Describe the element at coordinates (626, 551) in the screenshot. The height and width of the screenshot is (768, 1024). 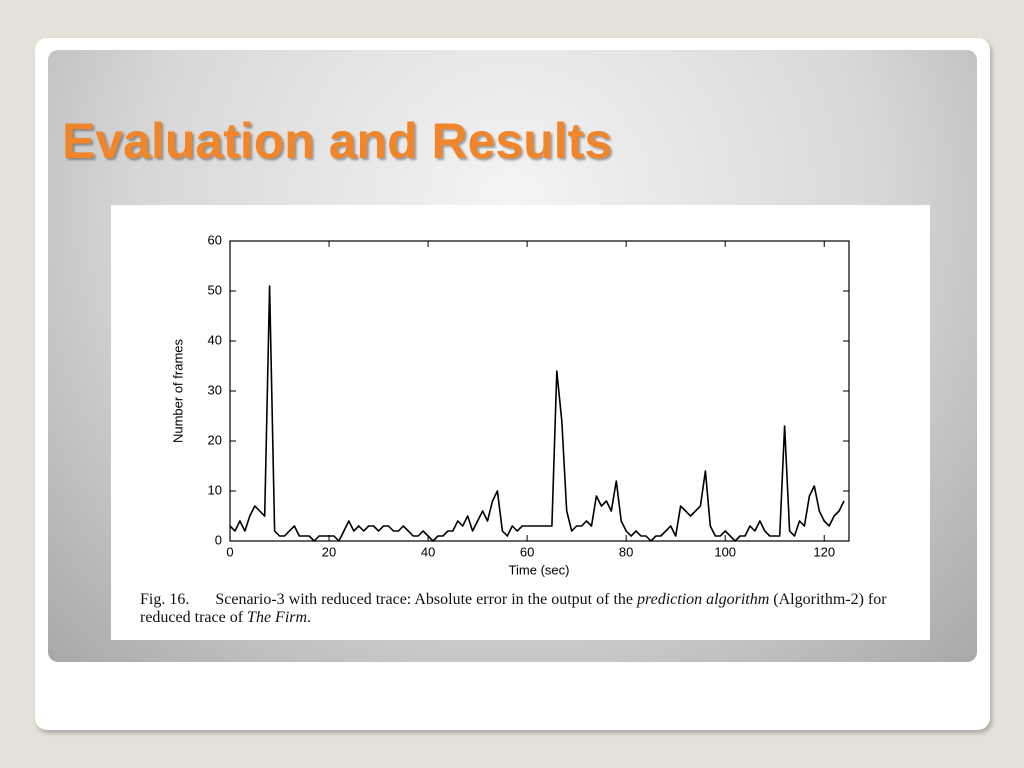
I see `x-tick-label: 80` at that location.